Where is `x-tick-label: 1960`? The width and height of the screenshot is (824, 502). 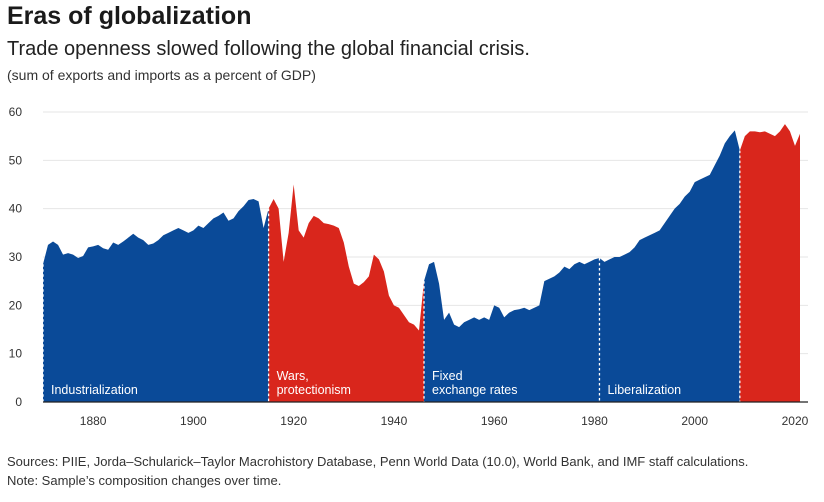
x-tick-label: 1960 is located at coordinates (494, 421).